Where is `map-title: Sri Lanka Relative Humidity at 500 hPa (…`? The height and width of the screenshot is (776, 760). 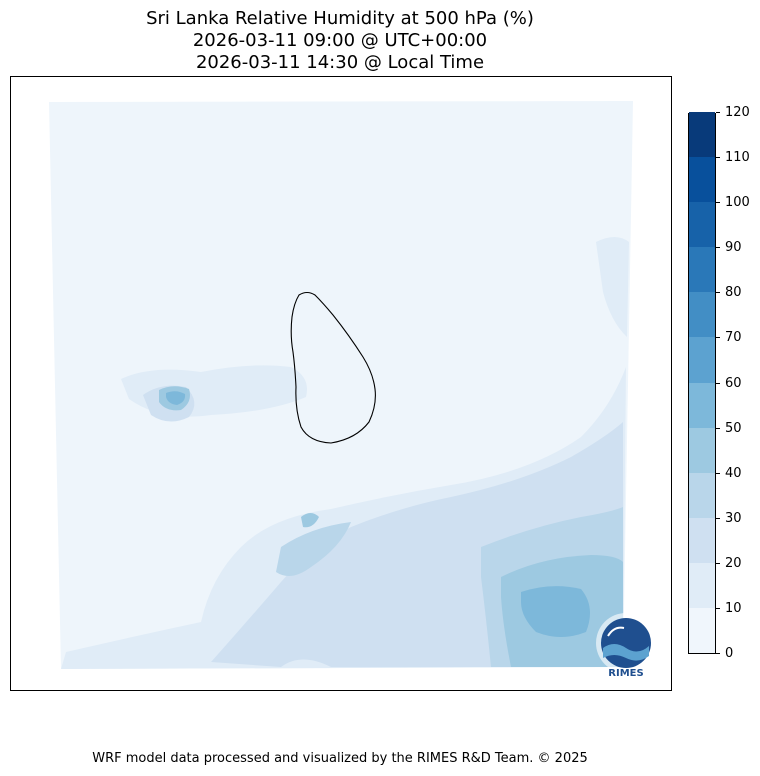
map-title: Sri Lanka Relative Humidity at 500 hPa (… is located at coordinates (340, 18).